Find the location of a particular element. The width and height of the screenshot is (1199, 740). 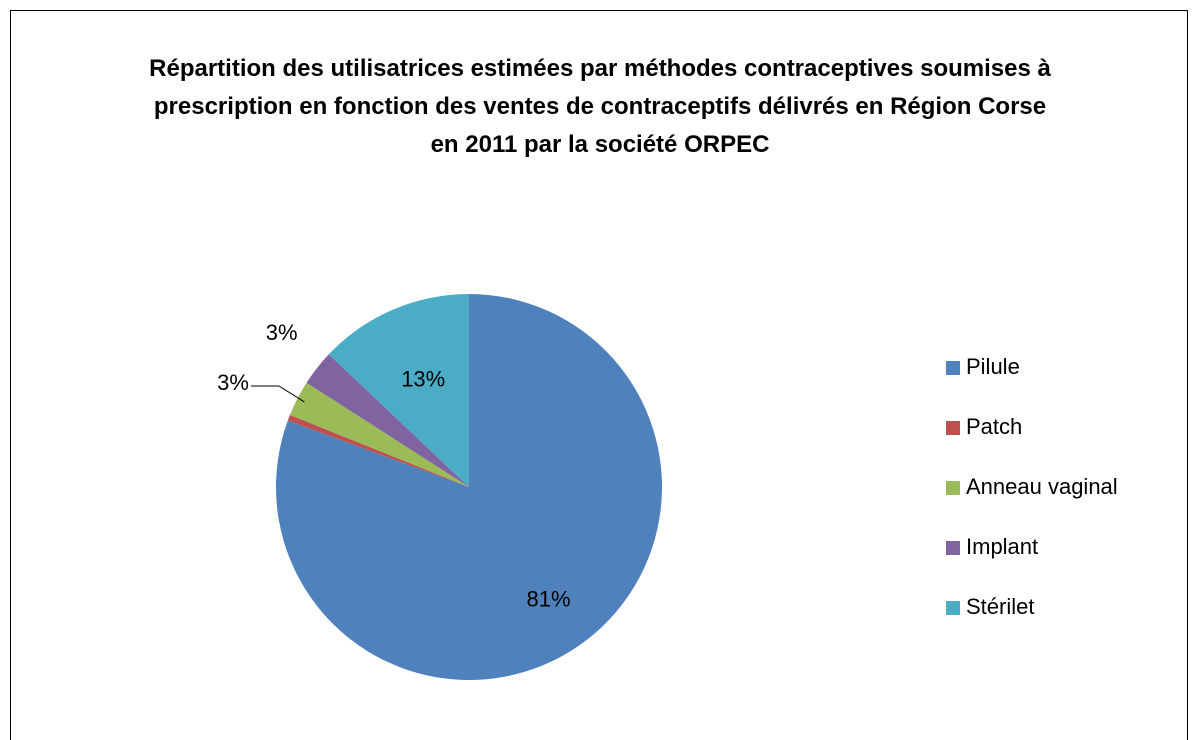

data-label: 81% is located at coordinates (549, 599).